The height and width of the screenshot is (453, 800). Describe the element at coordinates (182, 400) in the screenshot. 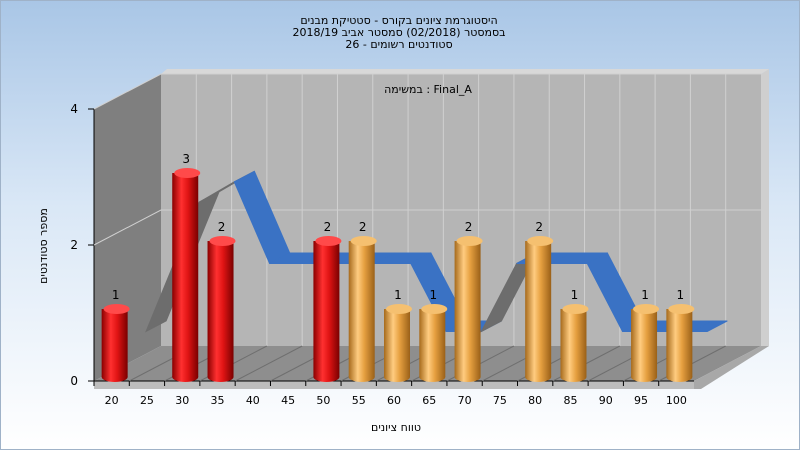

I see `x-tick-label: 30` at that location.